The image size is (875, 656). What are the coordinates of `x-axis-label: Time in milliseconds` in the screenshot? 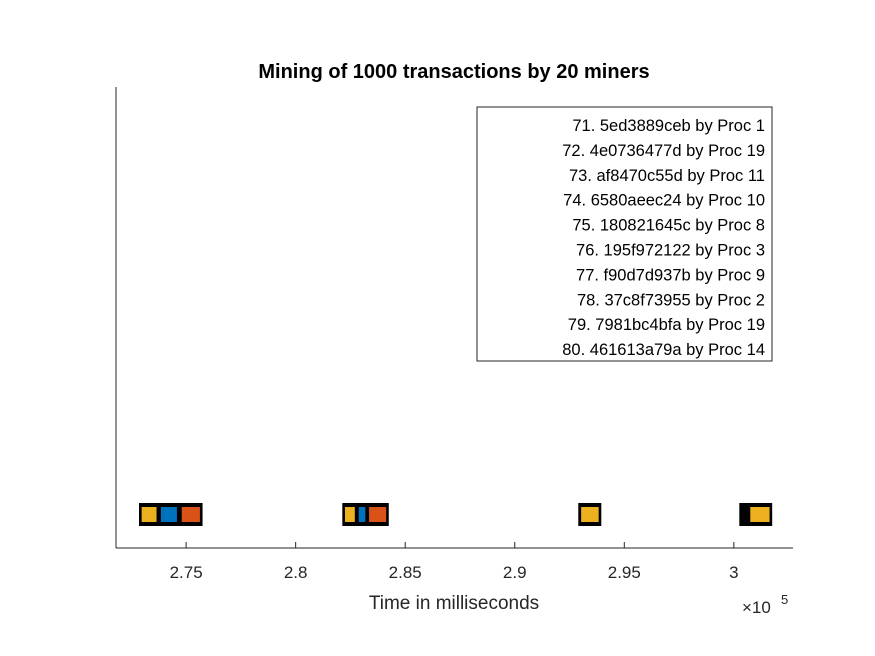 It's located at (454, 603).